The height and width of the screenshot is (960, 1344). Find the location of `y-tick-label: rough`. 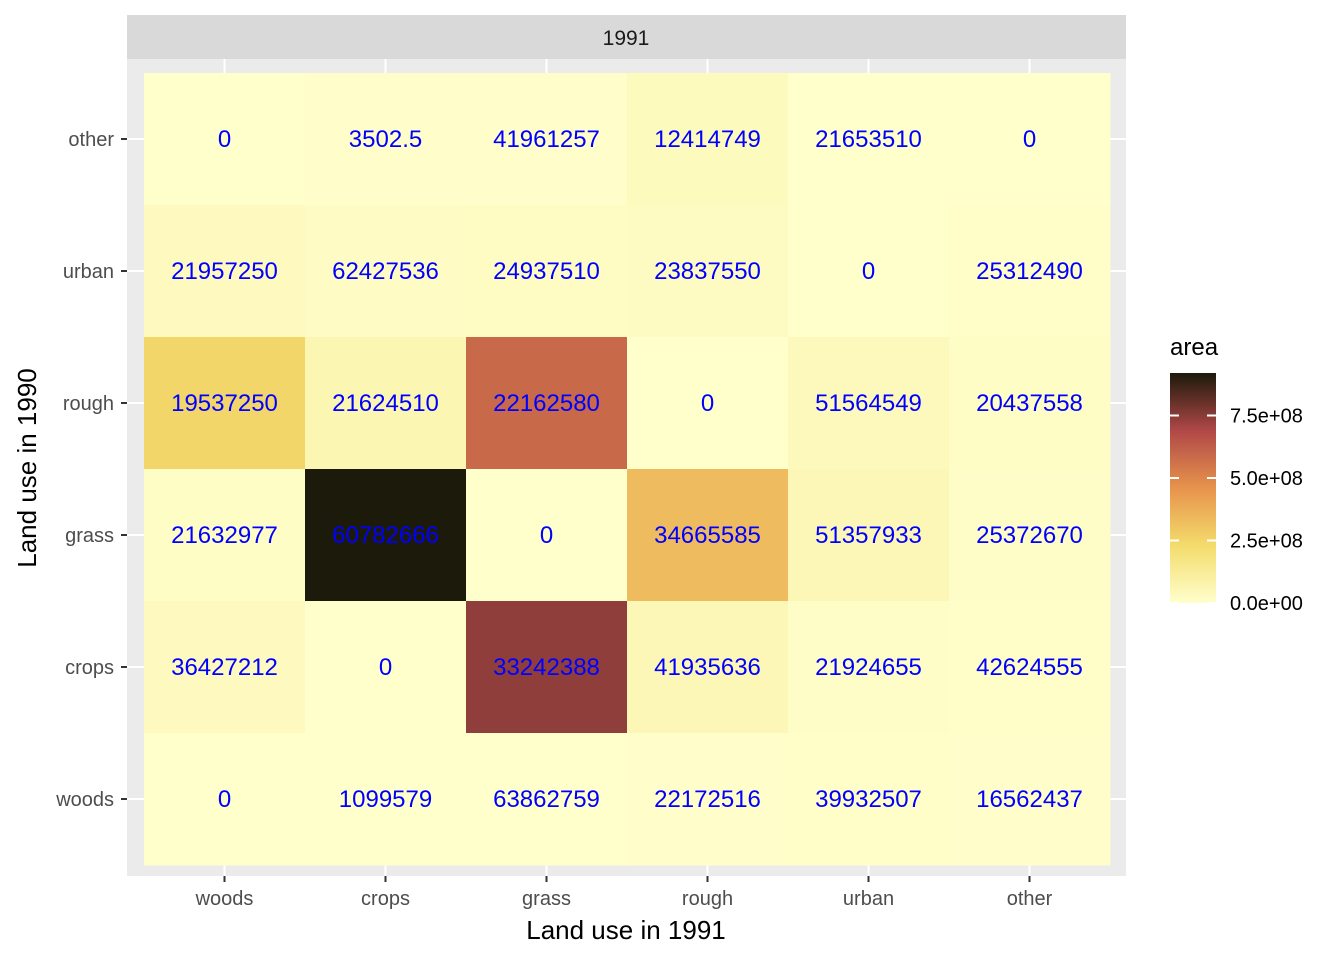

y-tick-label: rough is located at coordinates (88, 404).